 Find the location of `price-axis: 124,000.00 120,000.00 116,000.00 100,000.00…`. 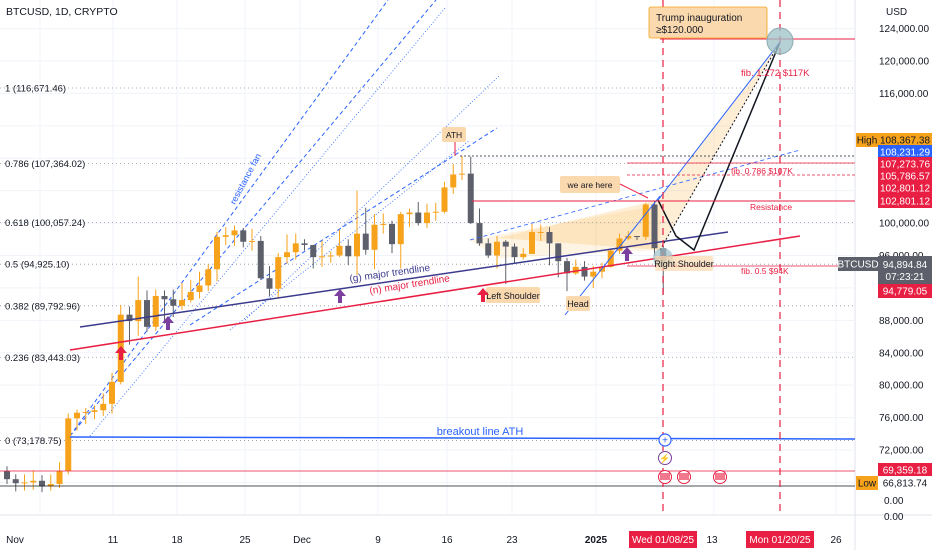

price-axis: 124,000.00 120,000.00 116,000.00 100,000.00… is located at coordinates (904, 273).